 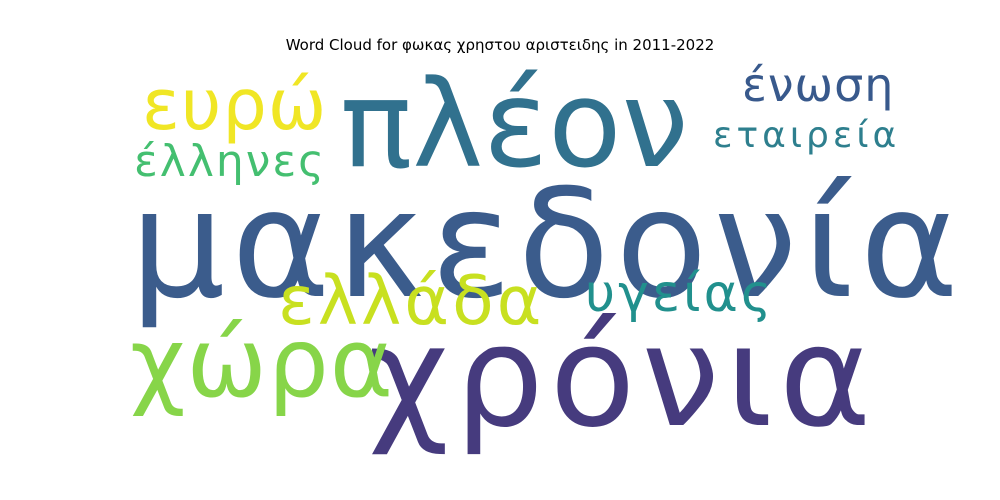 What do you see at coordinates (514, 125) in the screenshot?
I see `word-pleon: πλέον` at bounding box center [514, 125].